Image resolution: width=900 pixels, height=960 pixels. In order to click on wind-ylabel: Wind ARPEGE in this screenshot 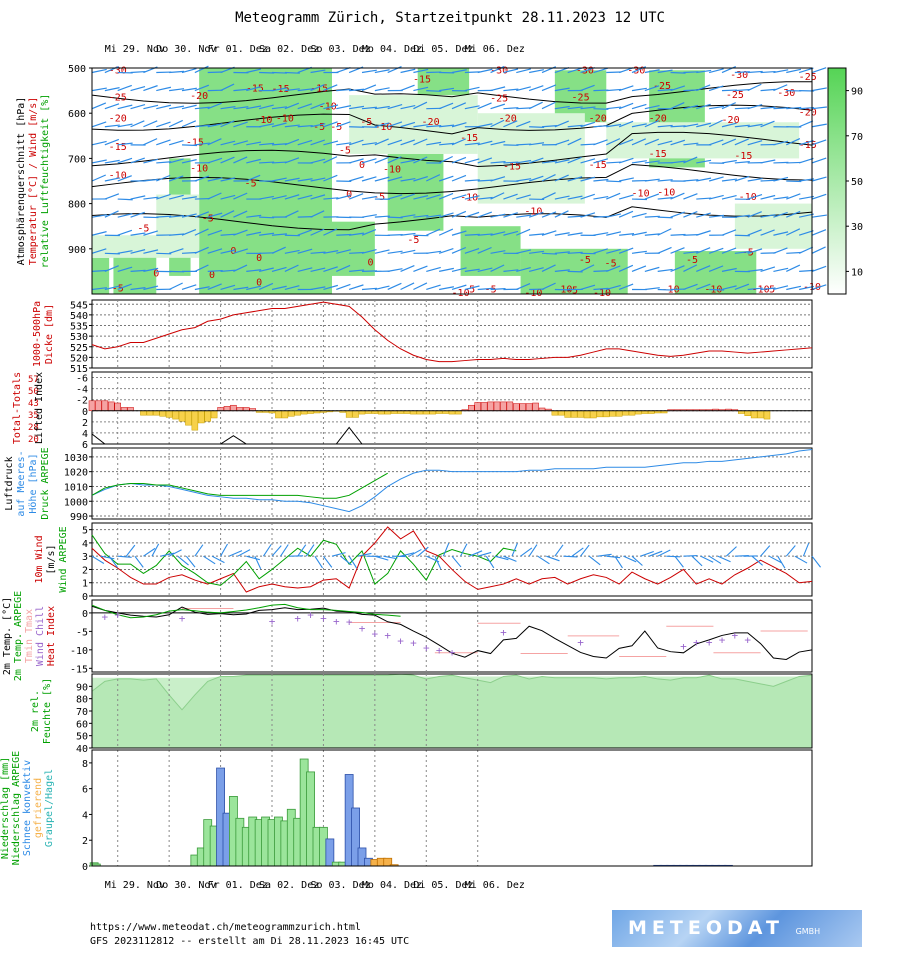, I will do `click(63, 559)`.